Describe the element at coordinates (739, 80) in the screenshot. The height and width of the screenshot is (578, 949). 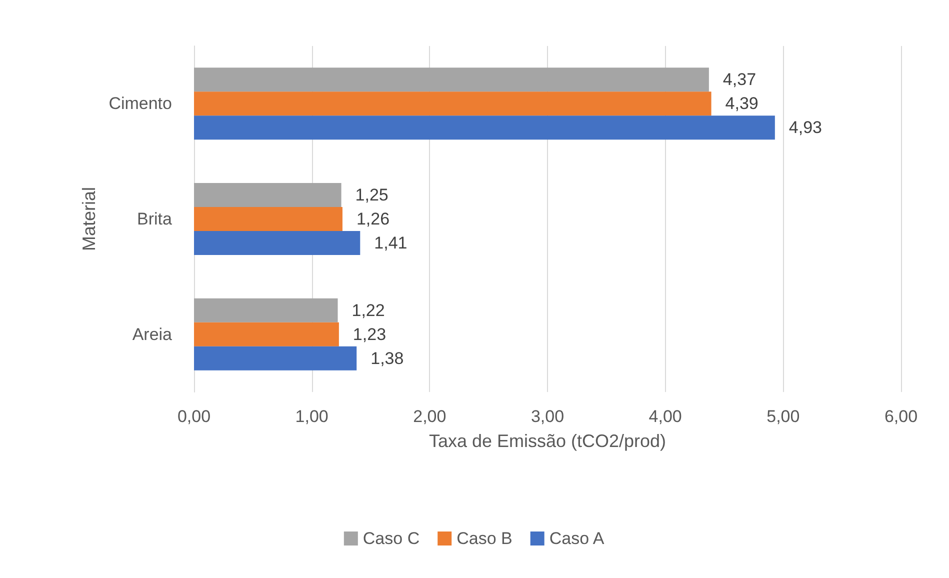
I see `data-label: 4,37` at that location.